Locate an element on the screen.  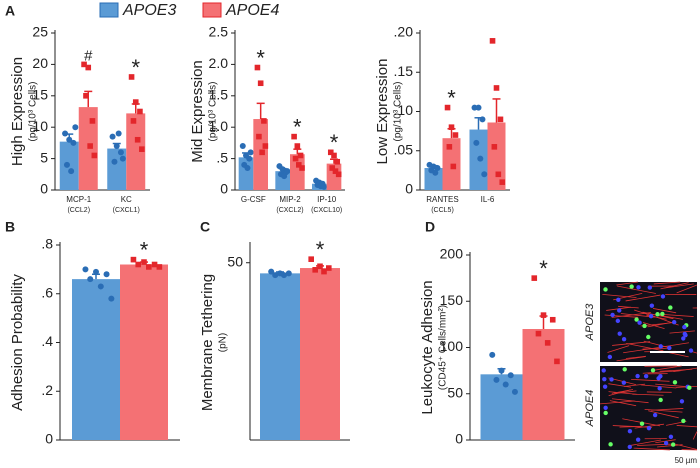
y-tick-label: 100 is located at coordinates (452, 346).